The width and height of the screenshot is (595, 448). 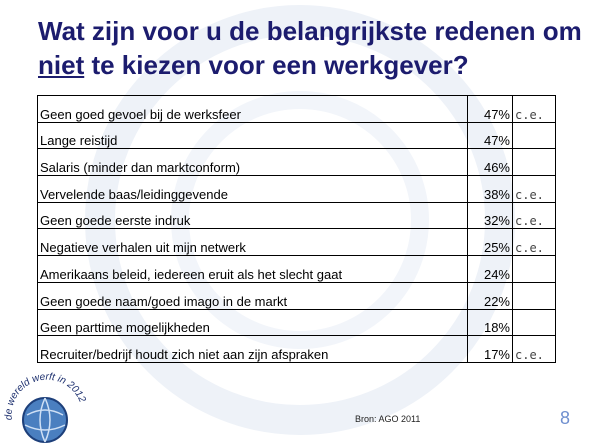 What do you see at coordinates (252, 295) in the screenshot?
I see `reason-cell: Geen goede naam/goed imago in de markt` at bounding box center [252, 295].